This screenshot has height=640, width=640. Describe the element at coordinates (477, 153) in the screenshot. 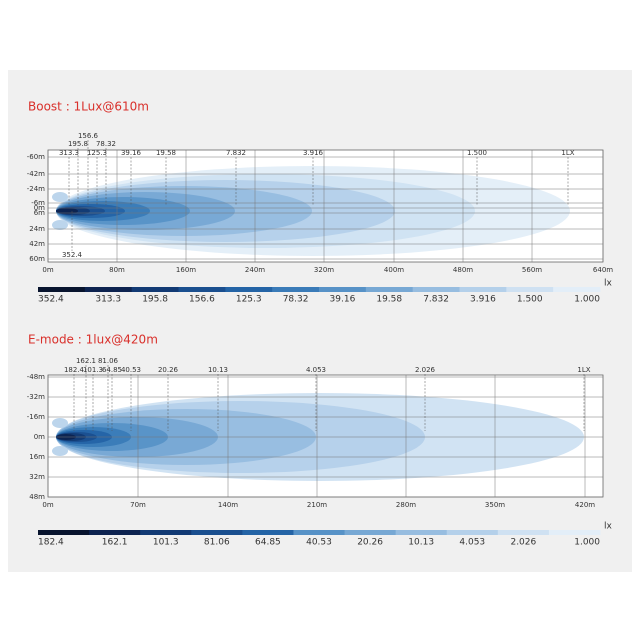

I see `isolux-label: 1.500` at that location.